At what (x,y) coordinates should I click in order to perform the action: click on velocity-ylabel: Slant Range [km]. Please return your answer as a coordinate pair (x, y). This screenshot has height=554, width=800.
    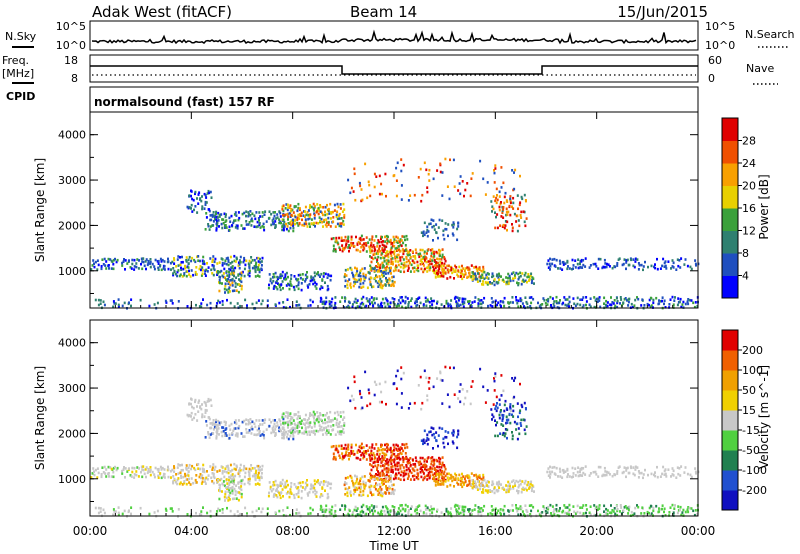
    Looking at the image, I should click on (40, 418).